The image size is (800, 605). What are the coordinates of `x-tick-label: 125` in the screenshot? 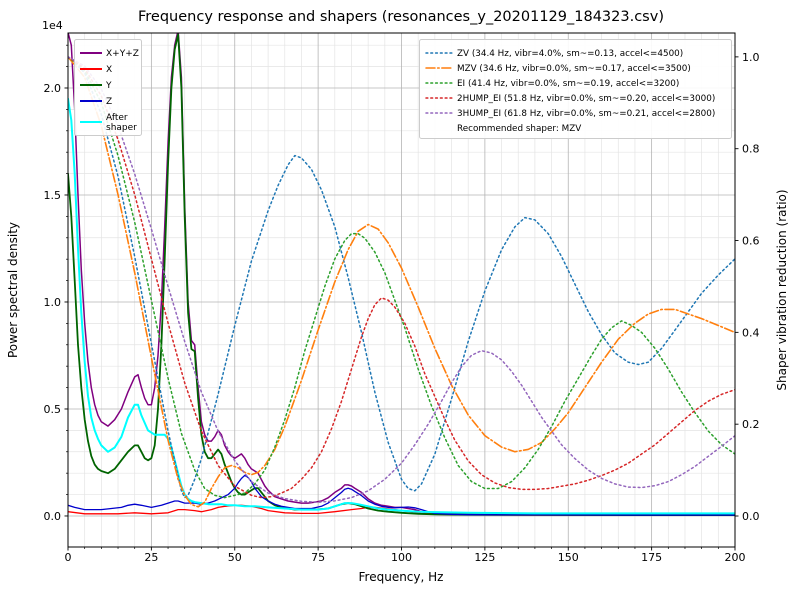 It's located at (484, 557).